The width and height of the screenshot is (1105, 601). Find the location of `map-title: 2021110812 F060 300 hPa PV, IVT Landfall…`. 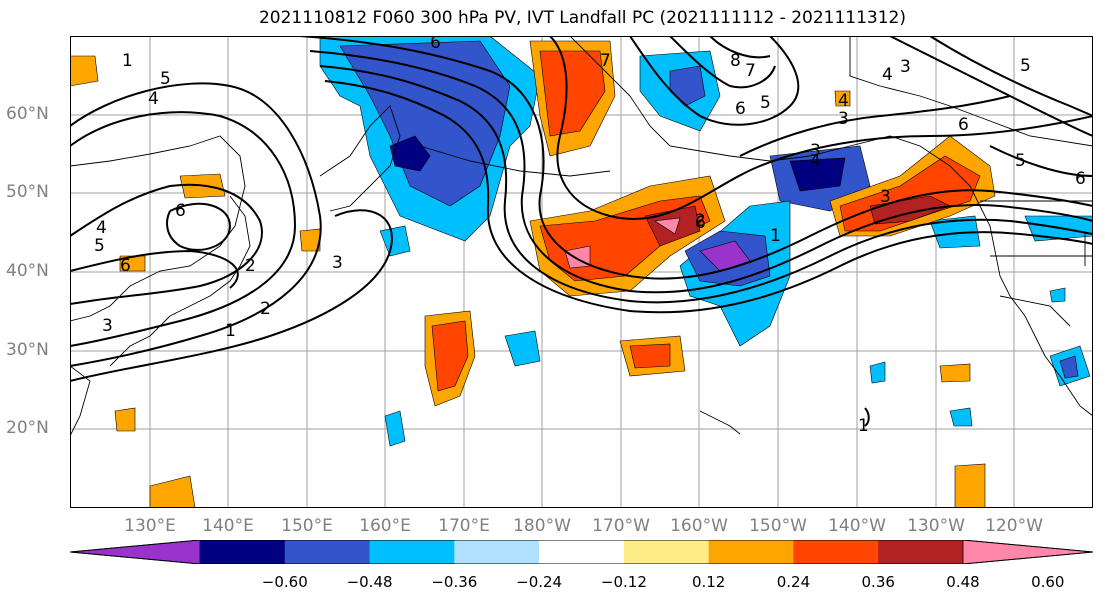

map-title: 2021110812 F060 300 hPa PV, IVT Landfall… is located at coordinates (582, 18).